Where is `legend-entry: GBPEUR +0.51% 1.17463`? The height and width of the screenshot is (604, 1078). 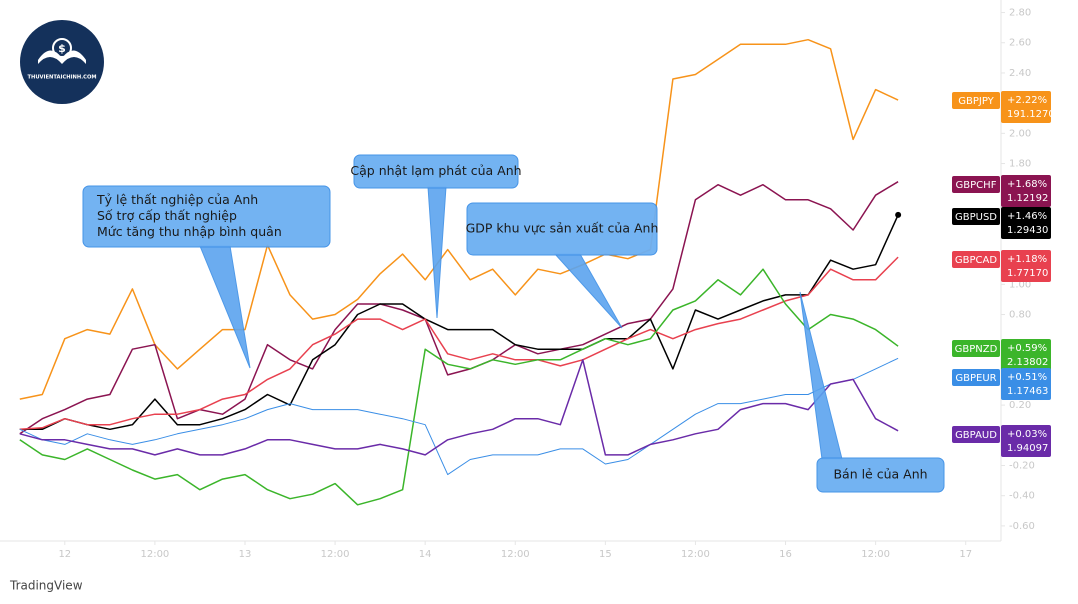 legend-entry: GBPEUR +0.51% 1.17463 is located at coordinates (1001, 384).